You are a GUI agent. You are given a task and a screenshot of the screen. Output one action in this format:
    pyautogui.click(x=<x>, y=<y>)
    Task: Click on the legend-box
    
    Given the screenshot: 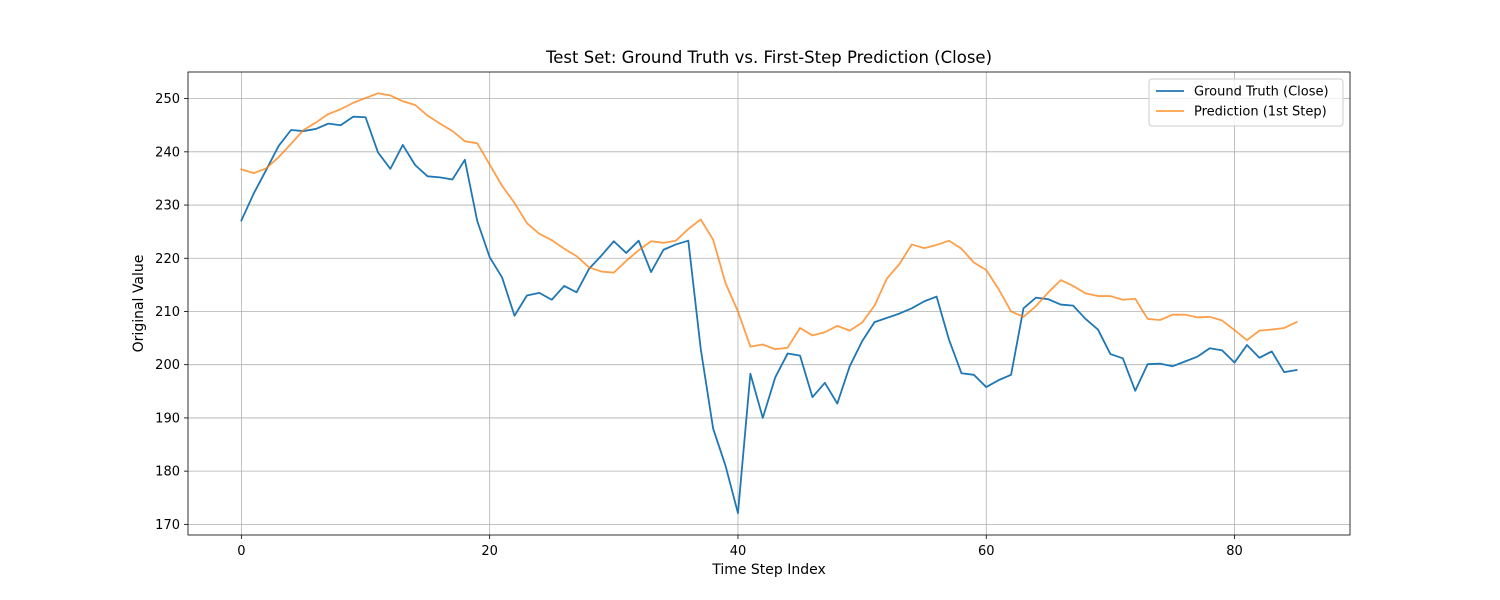 What is the action you would take?
    pyautogui.click(x=1246, y=102)
    